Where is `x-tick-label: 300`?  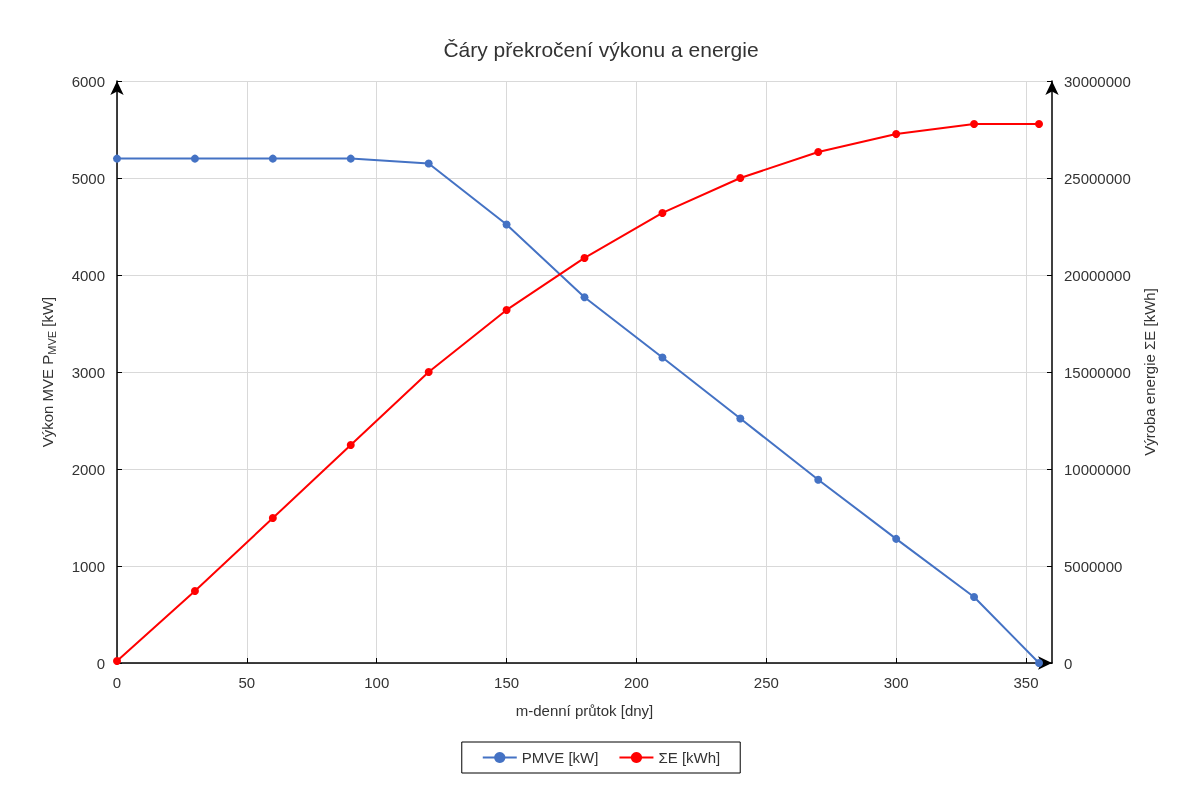
x-tick-label: 300 is located at coordinates (896, 682).